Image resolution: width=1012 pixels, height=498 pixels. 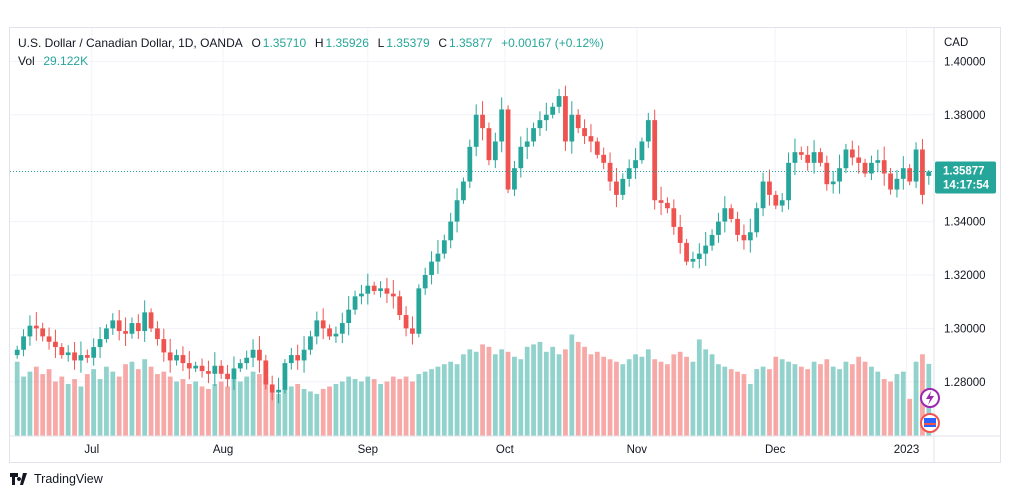 What do you see at coordinates (256, 43) in the screenshot?
I see `open-label: O` at bounding box center [256, 43].